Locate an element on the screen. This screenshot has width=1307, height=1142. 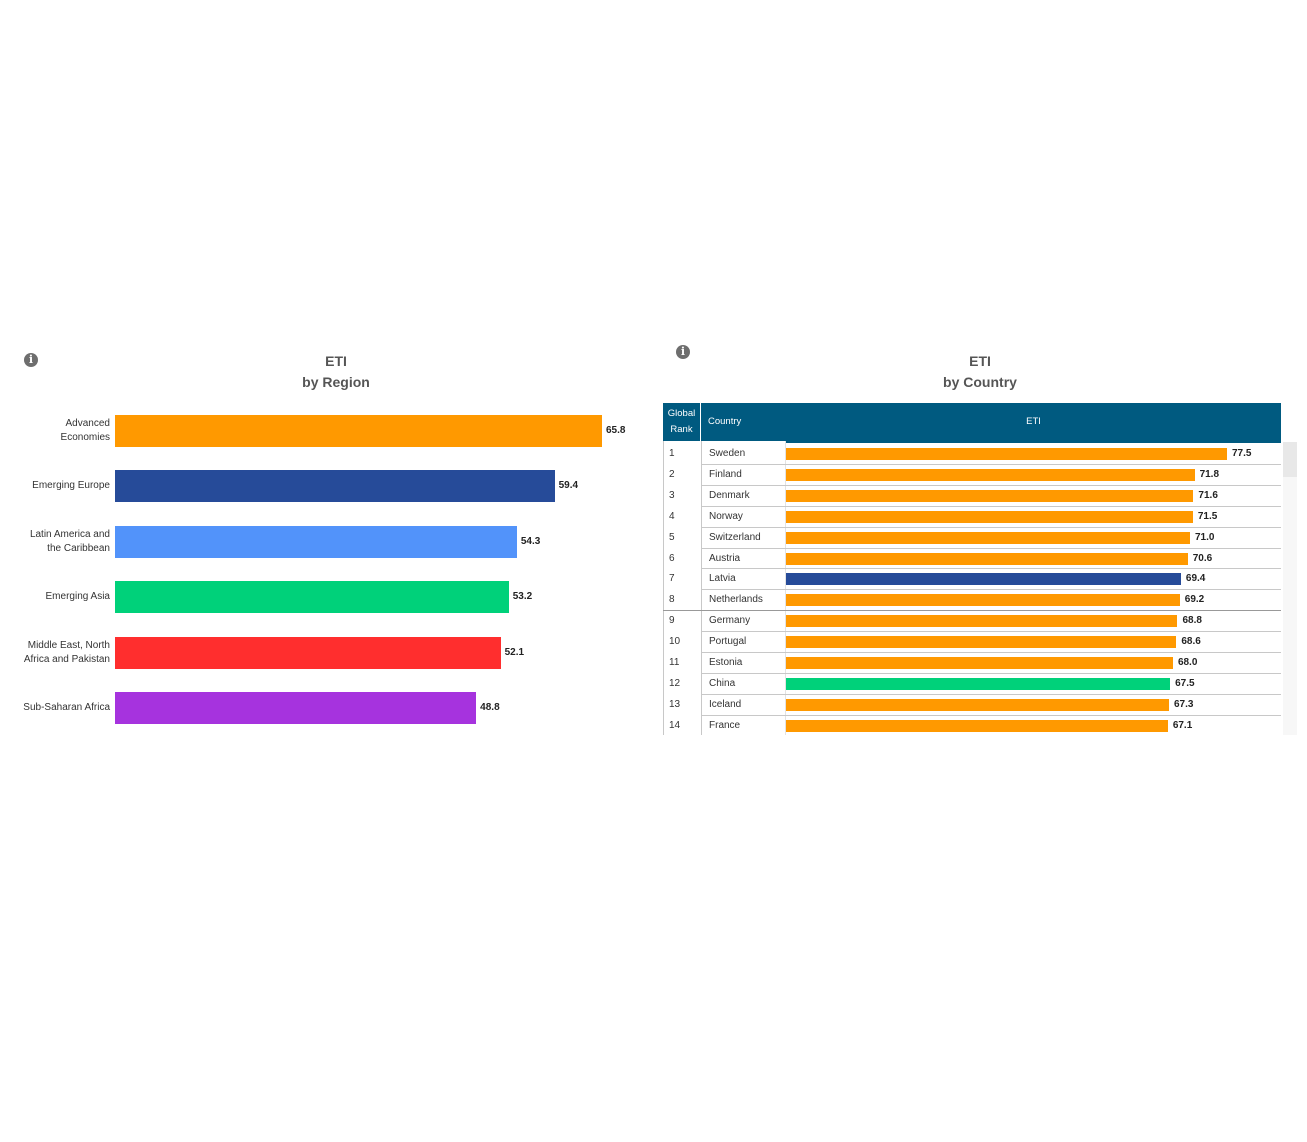
scrollbar-track is located at coordinates (1290, 606).